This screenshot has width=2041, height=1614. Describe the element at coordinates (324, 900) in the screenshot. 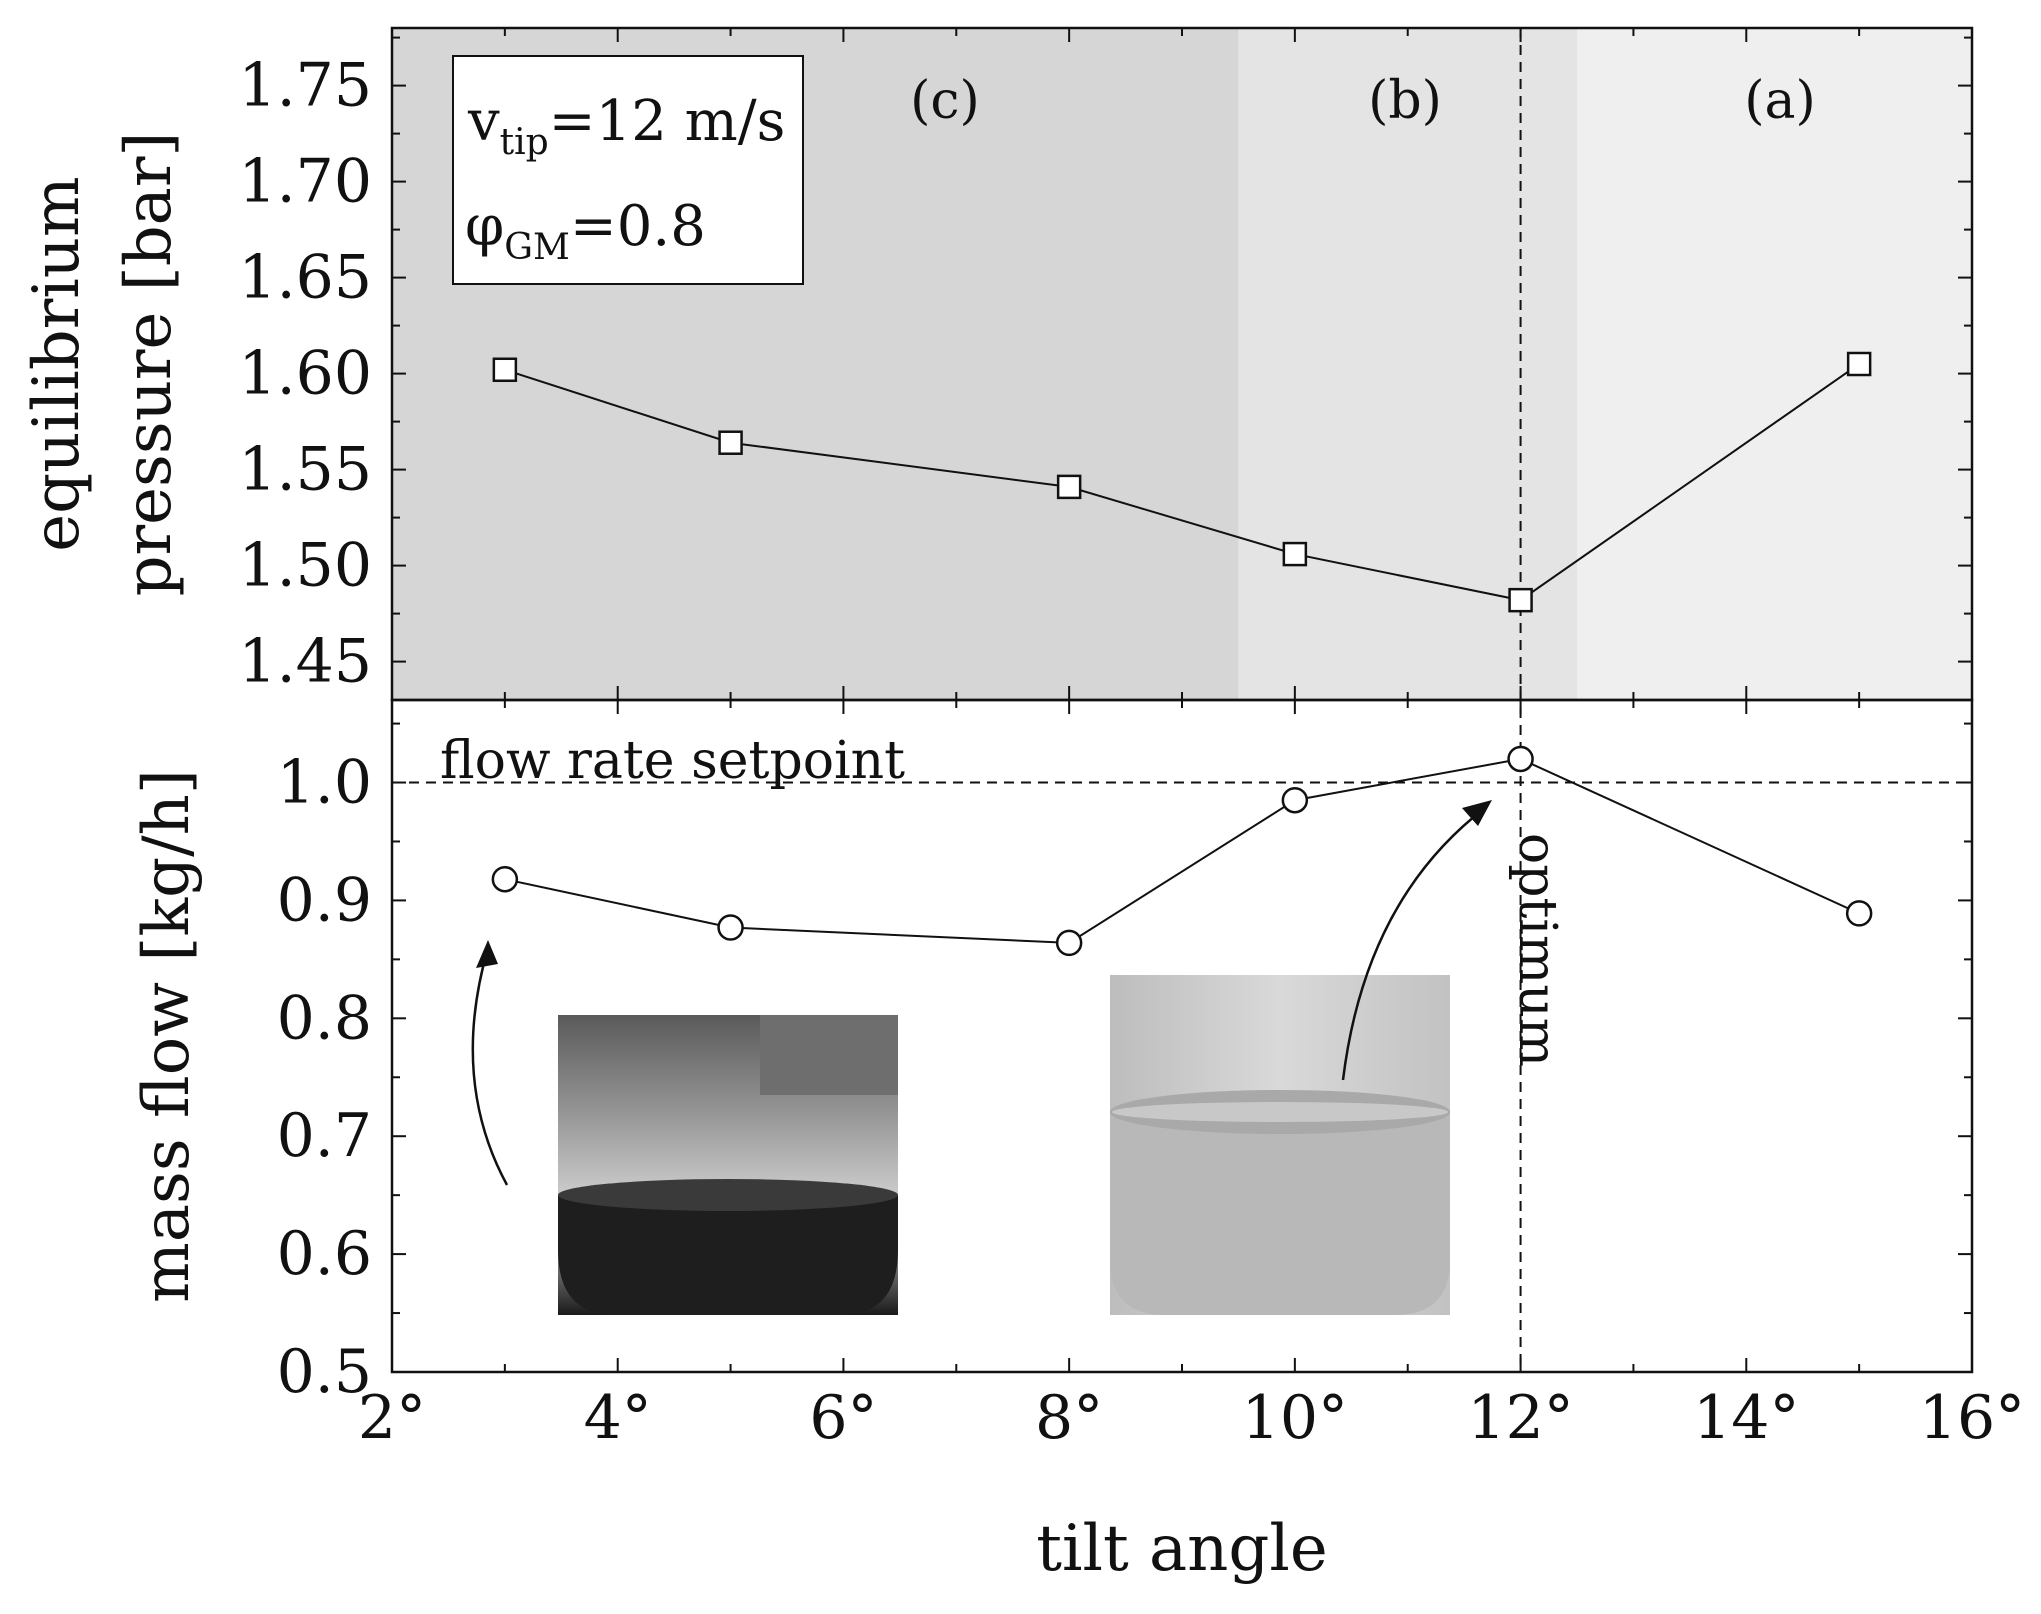

I see `bottom-y-tick-label-0.9: 0.9` at that location.